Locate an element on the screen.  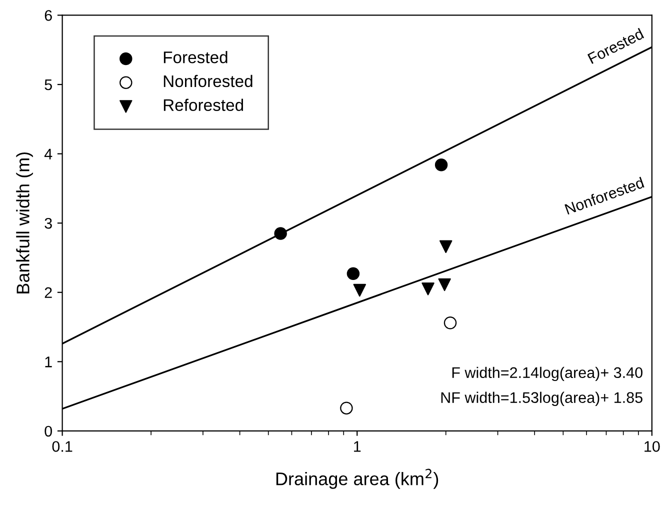
annotation: NF width=1.53log(area)+ 1.85 is located at coordinates (541, 399).